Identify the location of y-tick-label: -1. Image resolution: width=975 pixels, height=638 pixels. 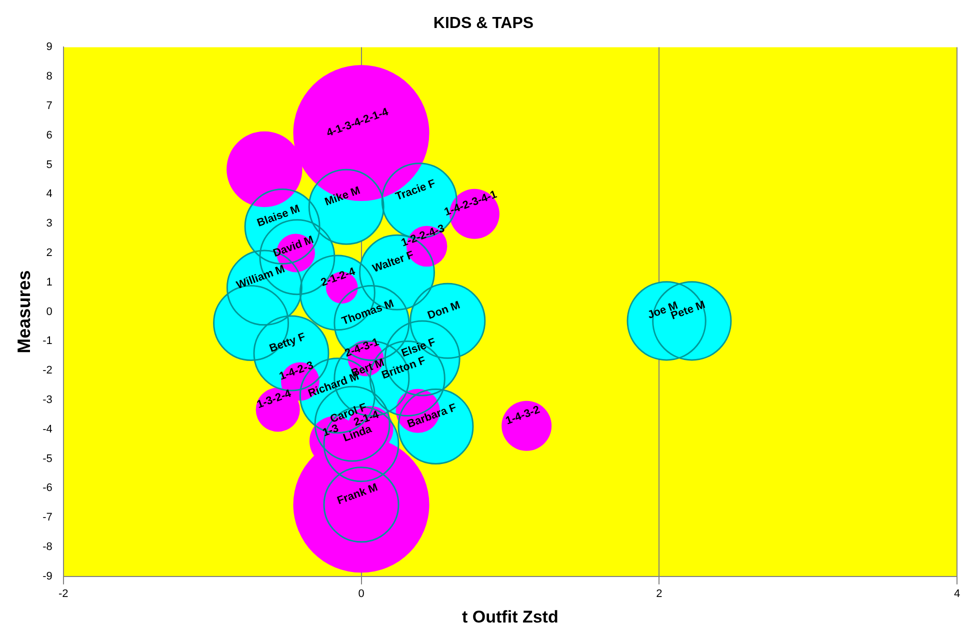
(47, 341).